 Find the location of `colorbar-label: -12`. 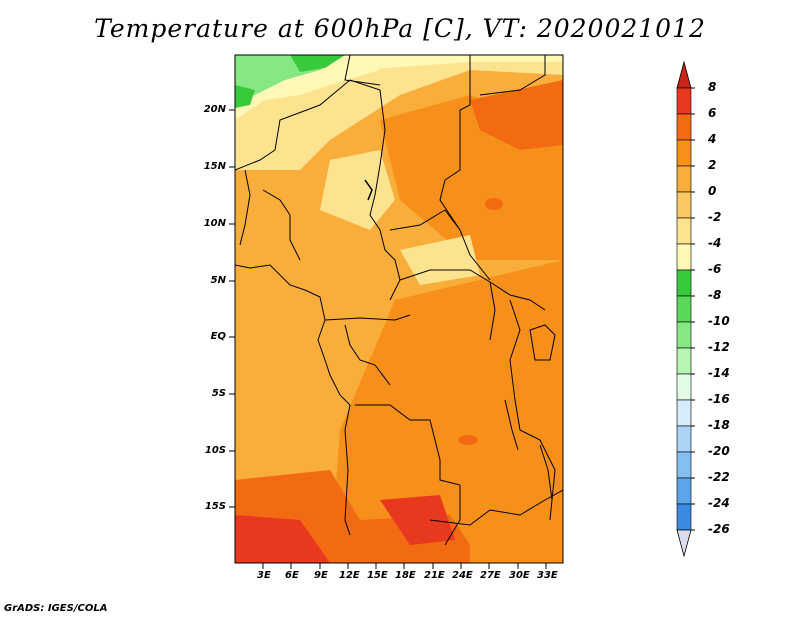

colorbar-label: -12 is located at coordinates (719, 347).